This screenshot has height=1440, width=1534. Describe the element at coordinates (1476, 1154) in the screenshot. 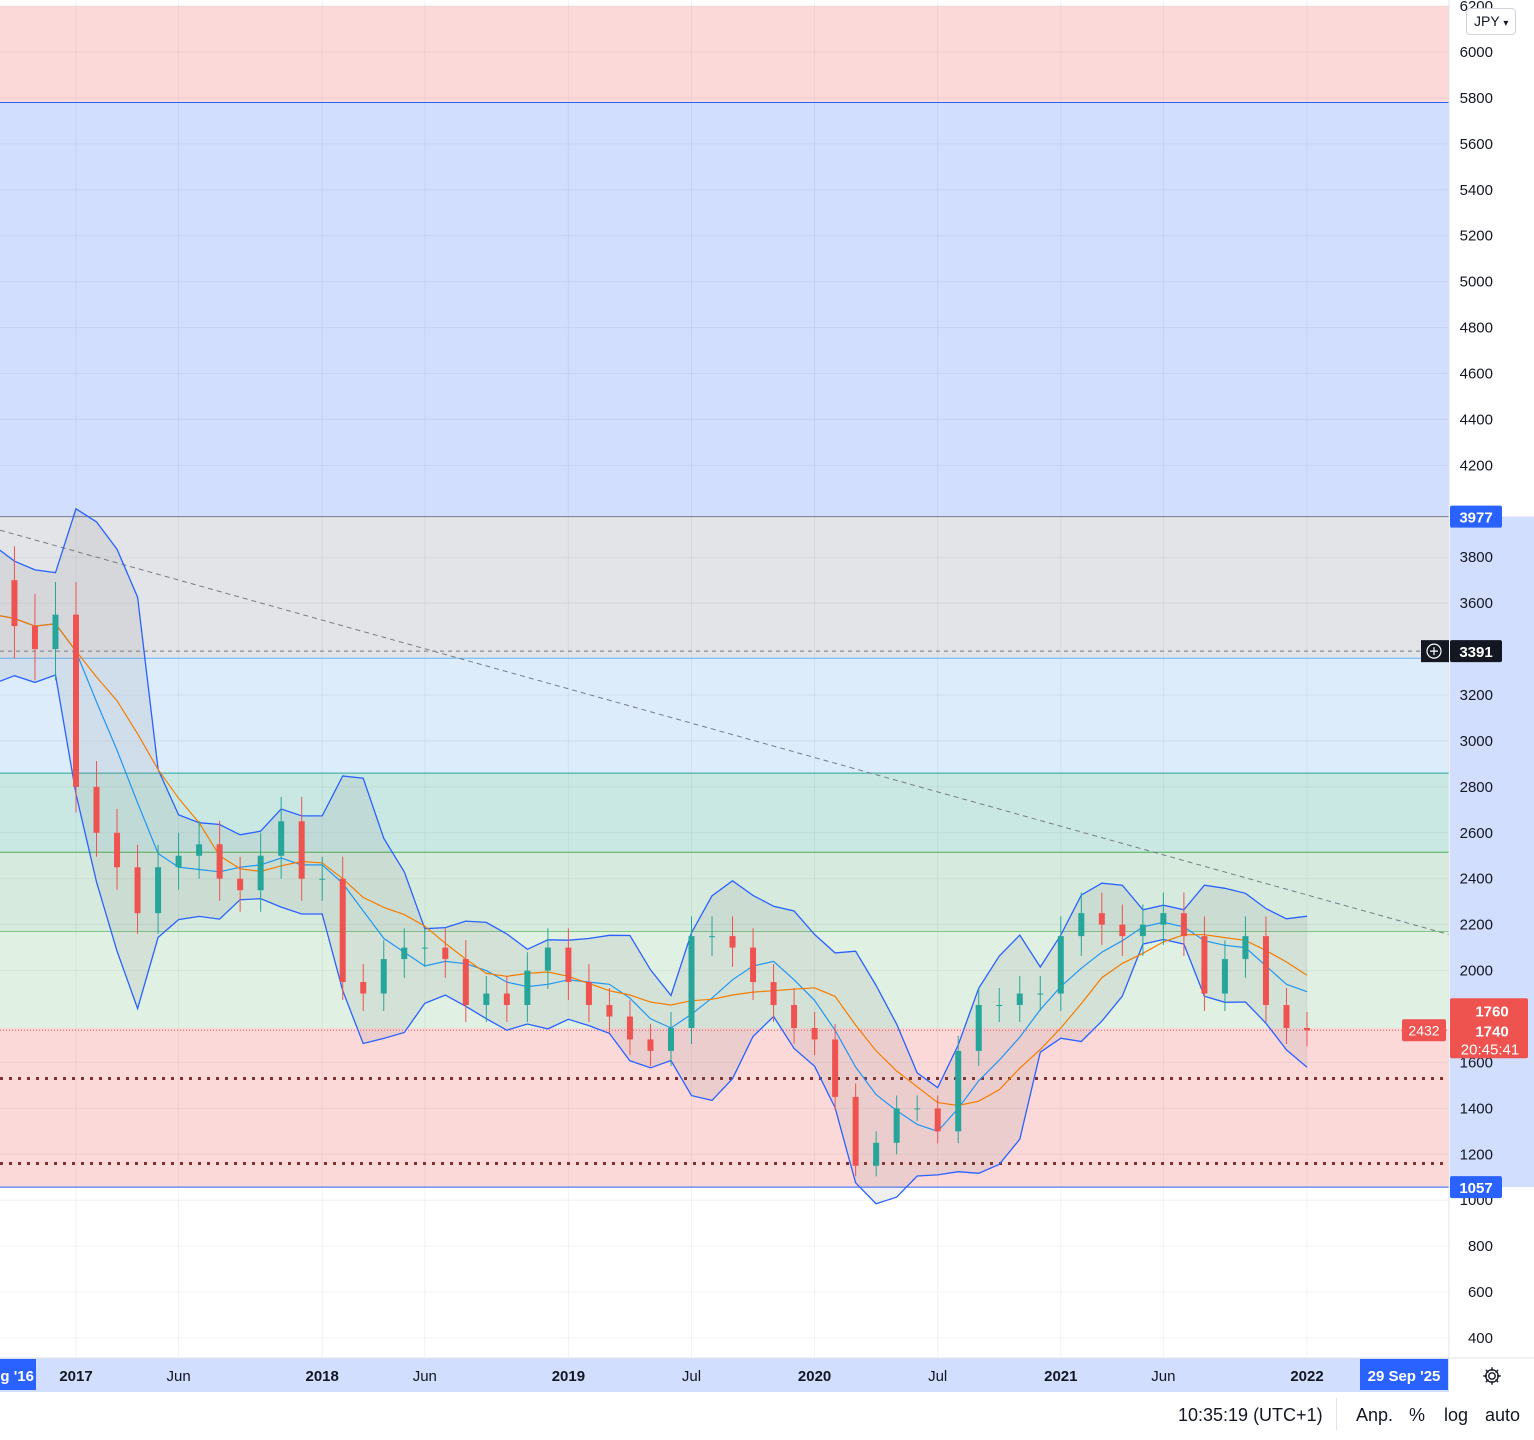

I see `price-tick-label: 1200` at that location.